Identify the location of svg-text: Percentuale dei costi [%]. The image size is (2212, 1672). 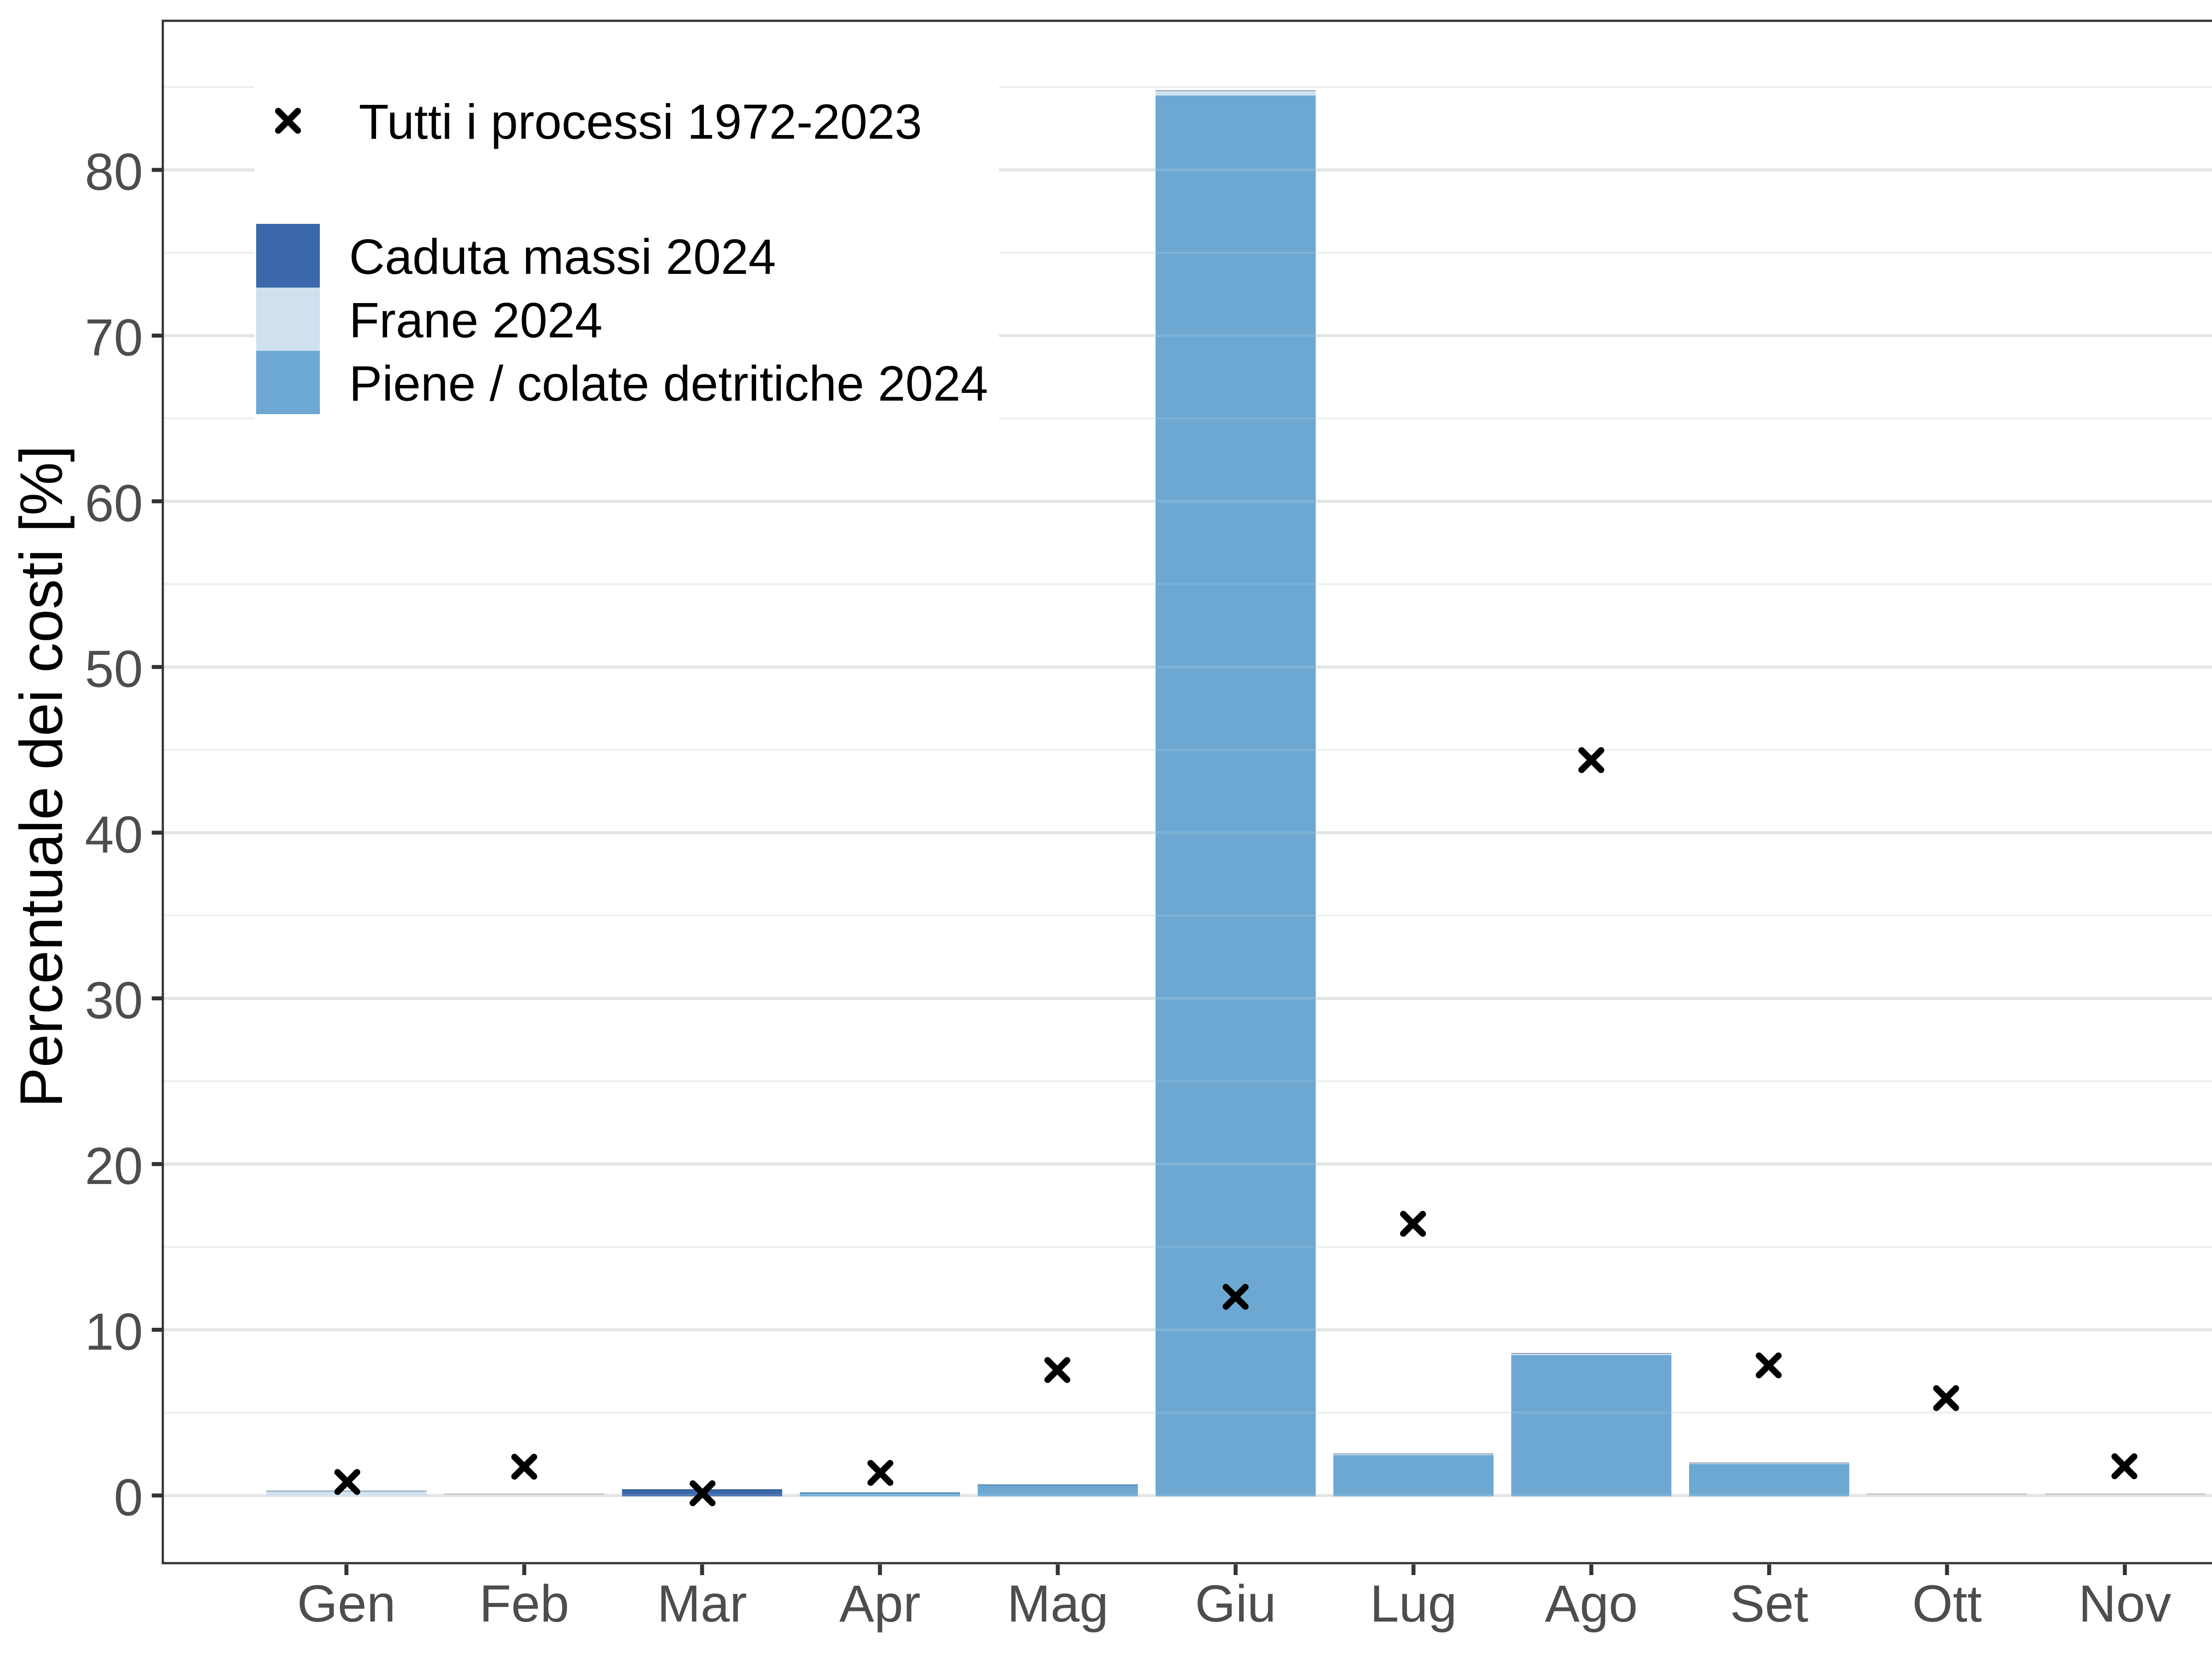
(42, 777).